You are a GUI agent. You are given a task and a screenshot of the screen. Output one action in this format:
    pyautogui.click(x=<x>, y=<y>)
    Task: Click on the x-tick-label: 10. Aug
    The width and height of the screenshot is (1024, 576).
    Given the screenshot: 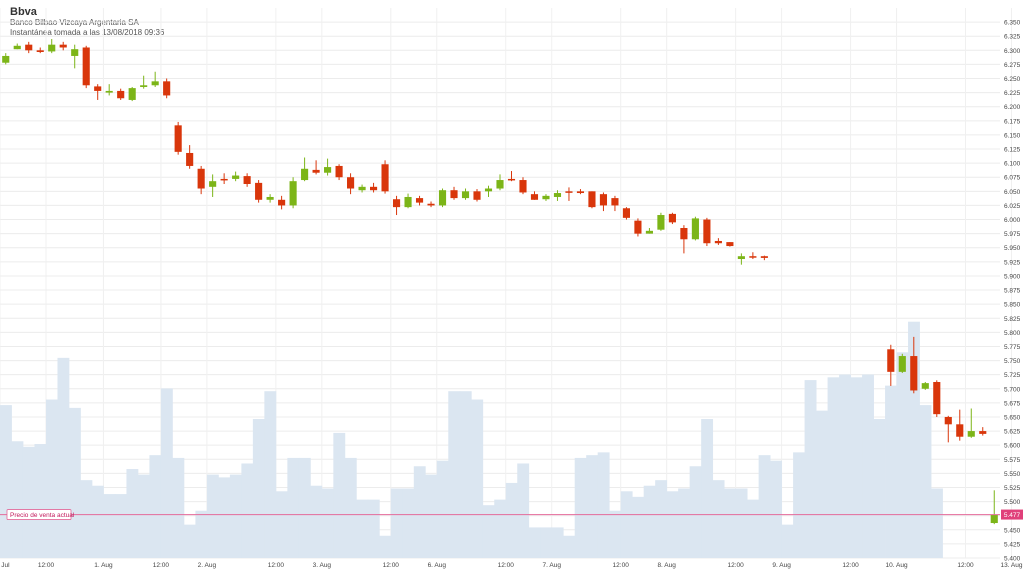 What is the action you would take?
    pyautogui.click(x=897, y=565)
    